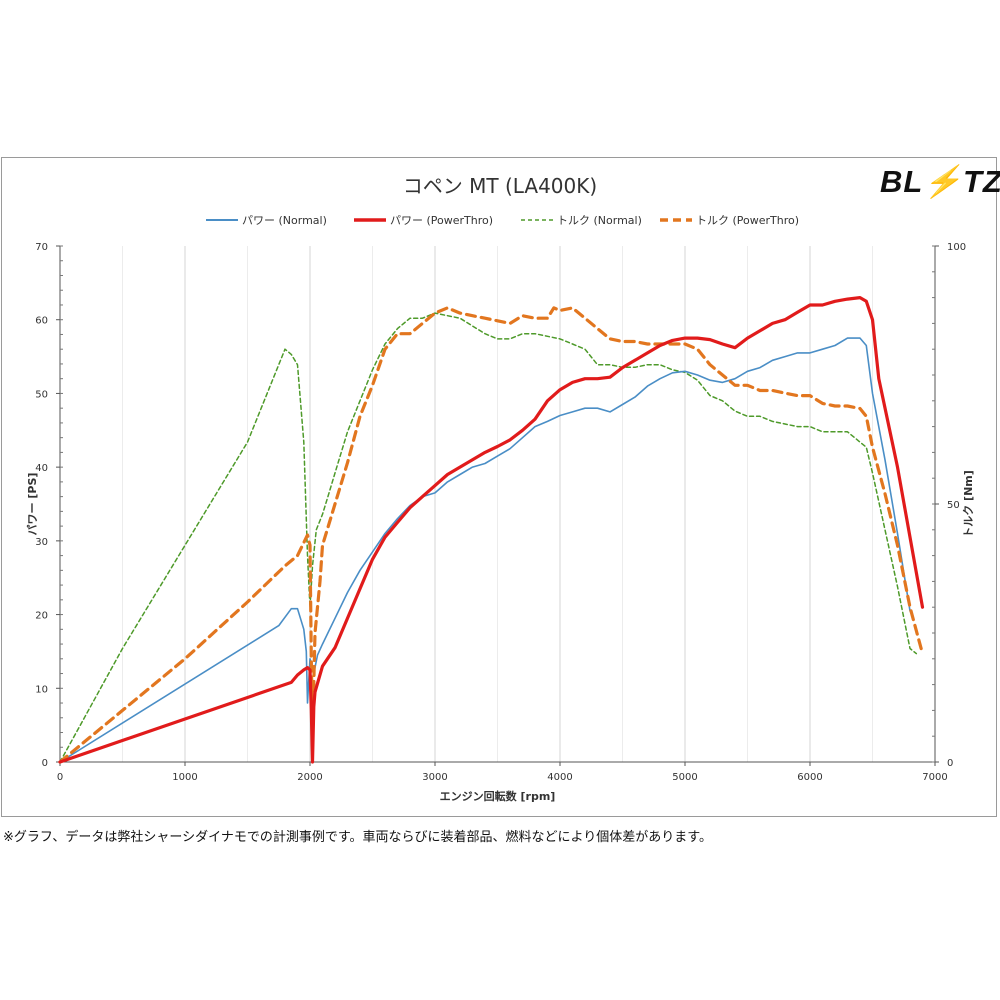  Describe the element at coordinates (934, 777) in the screenshot. I see `x-tick-label: 7000` at that location.